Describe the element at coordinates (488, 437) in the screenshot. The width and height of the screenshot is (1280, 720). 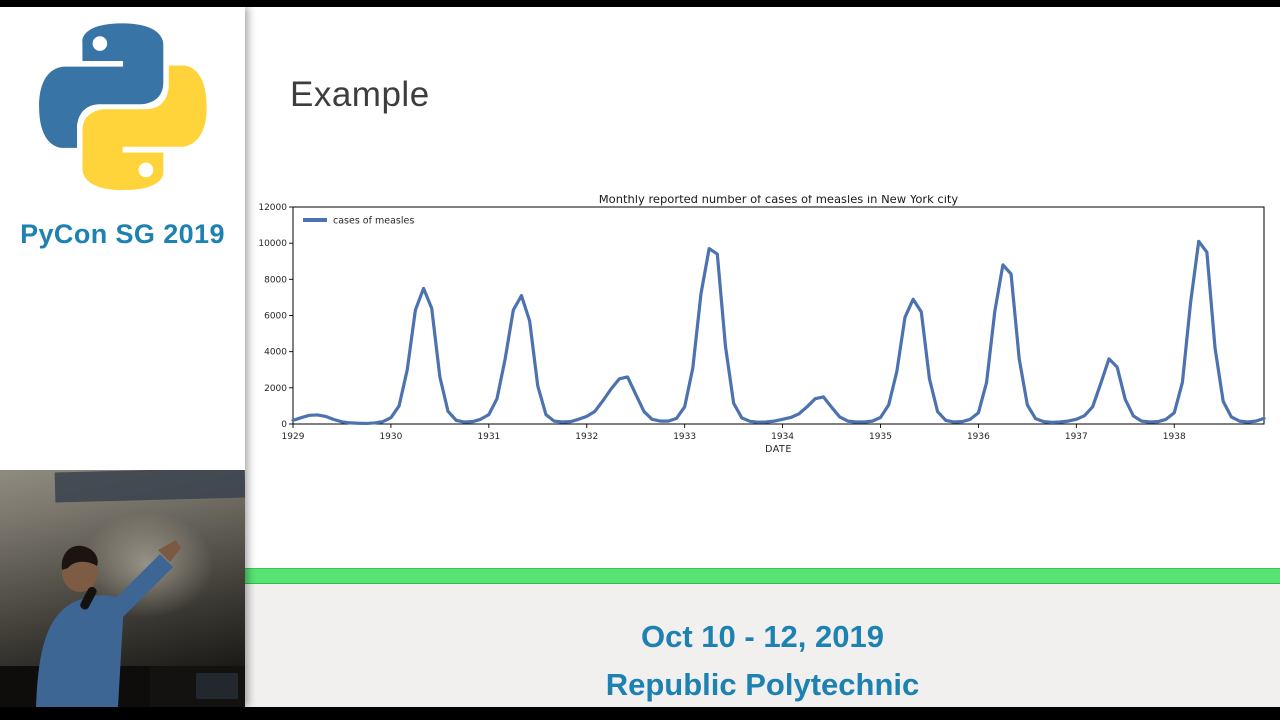
I see `svg-text: 1931` at that location.